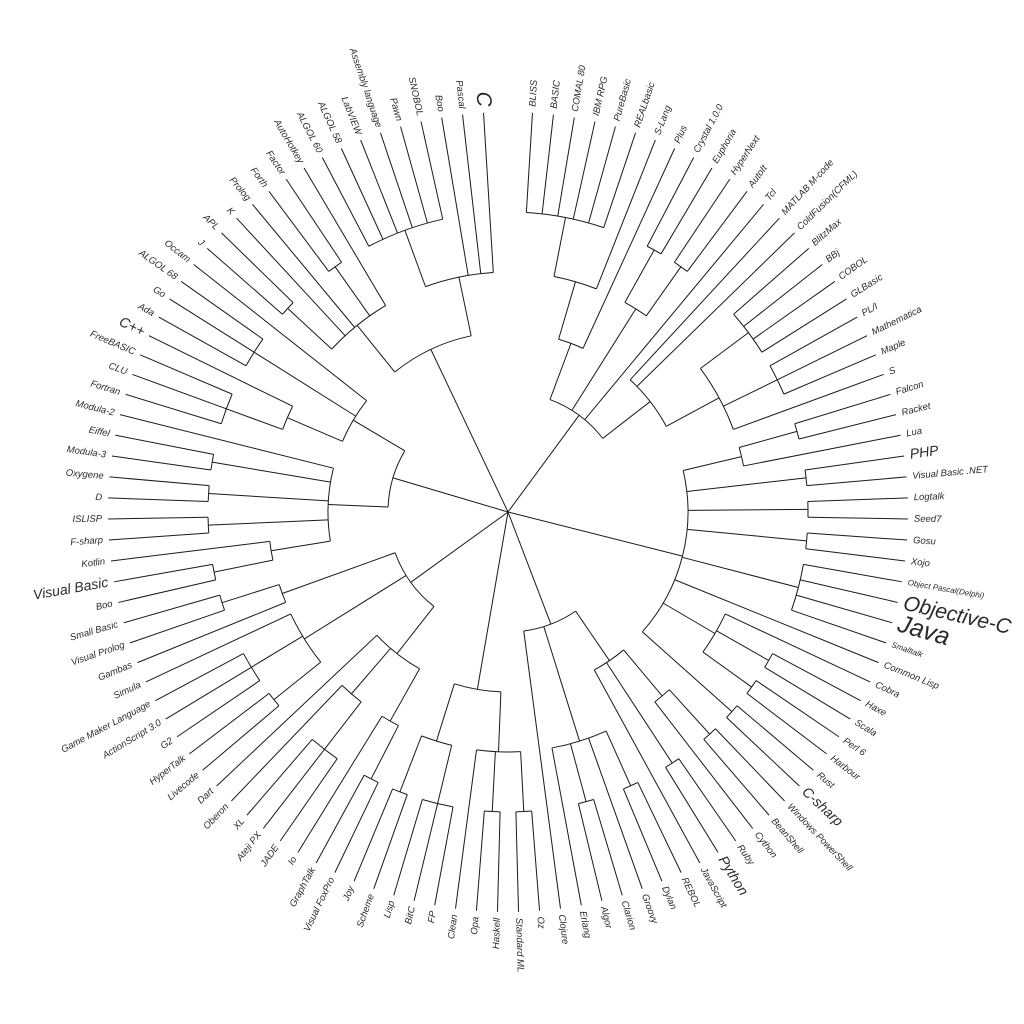 This screenshot has width=1024, height=1024. What do you see at coordinates (87, 520) in the screenshot?
I see `leaf-label-islisp-88: ISLISP` at bounding box center [87, 520].